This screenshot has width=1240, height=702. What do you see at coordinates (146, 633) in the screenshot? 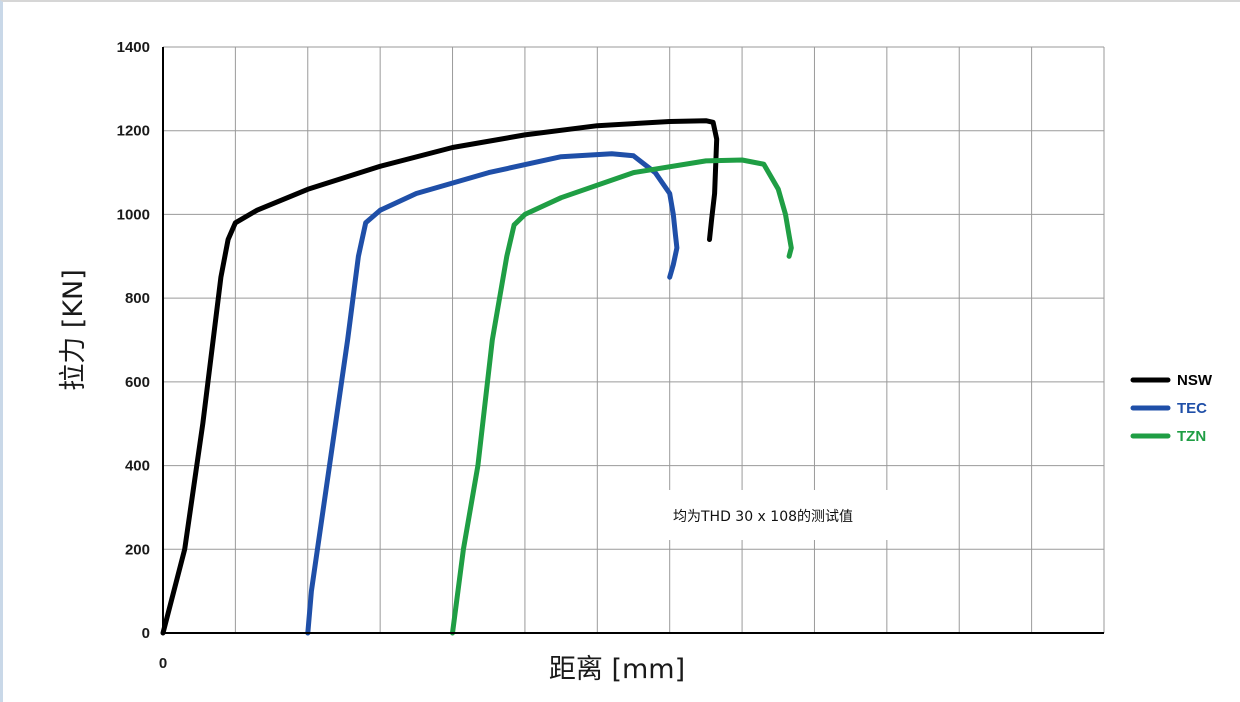
I see `y-tick-label: 0` at bounding box center [146, 633].